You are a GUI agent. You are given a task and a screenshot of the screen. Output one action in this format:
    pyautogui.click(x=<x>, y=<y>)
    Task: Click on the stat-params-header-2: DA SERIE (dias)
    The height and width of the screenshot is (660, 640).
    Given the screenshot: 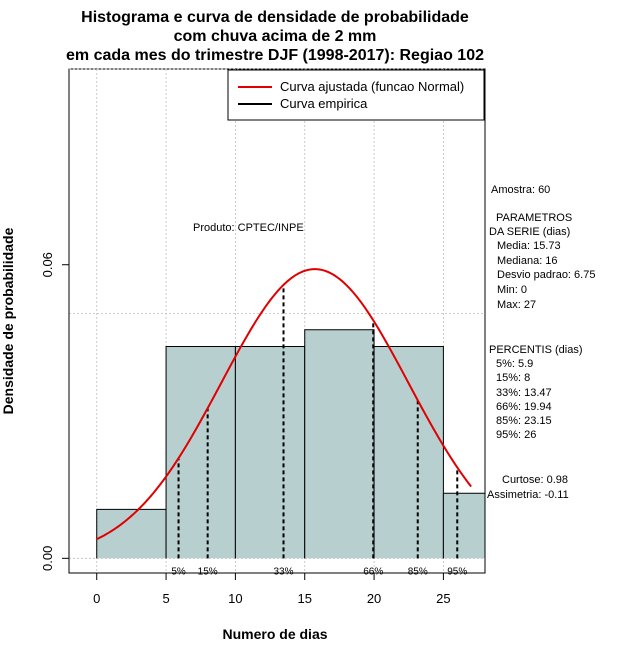 What is the action you would take?
    pyautogui.click(x=529, y=232)
    